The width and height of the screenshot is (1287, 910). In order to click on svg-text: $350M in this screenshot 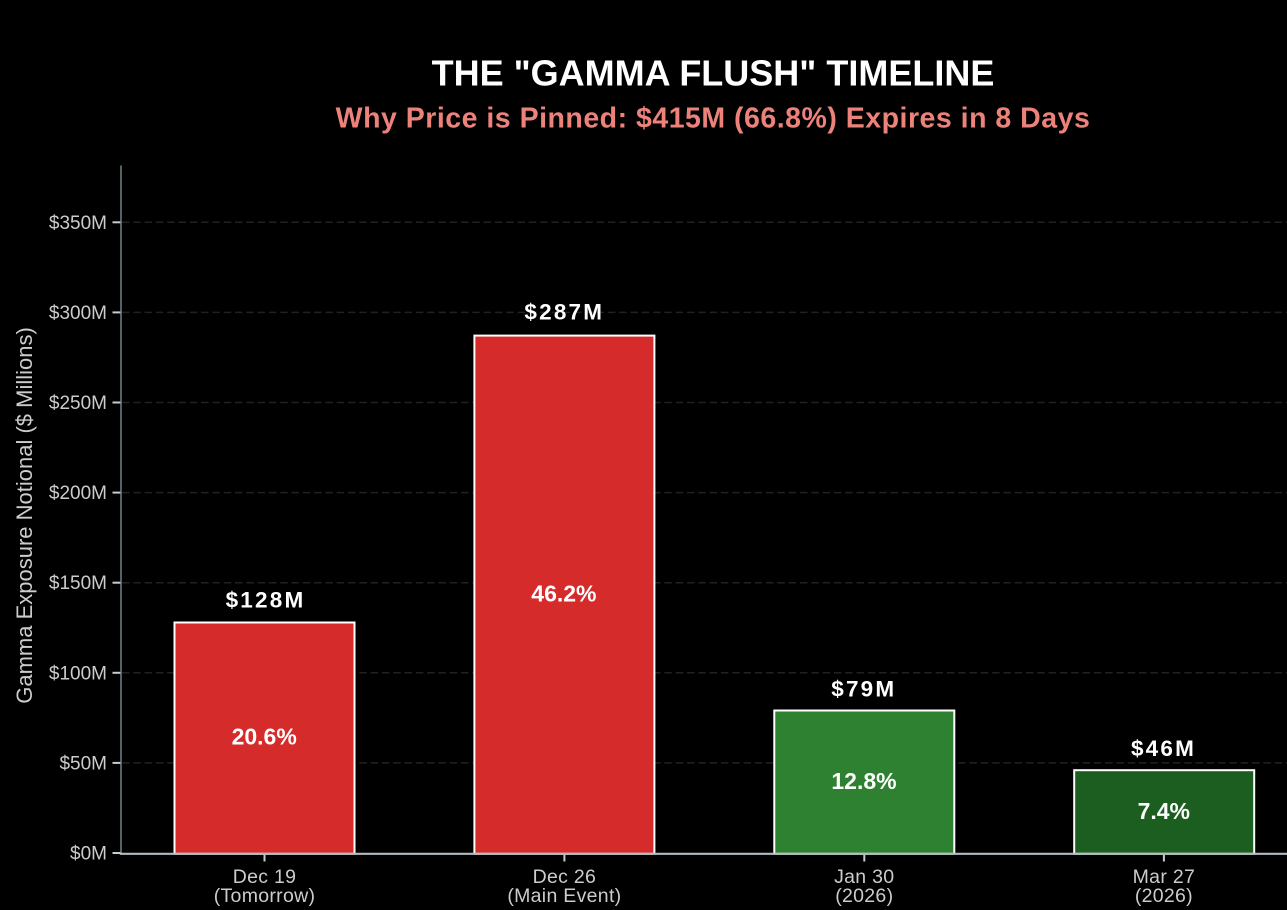, I will do `click(78, 223)`.